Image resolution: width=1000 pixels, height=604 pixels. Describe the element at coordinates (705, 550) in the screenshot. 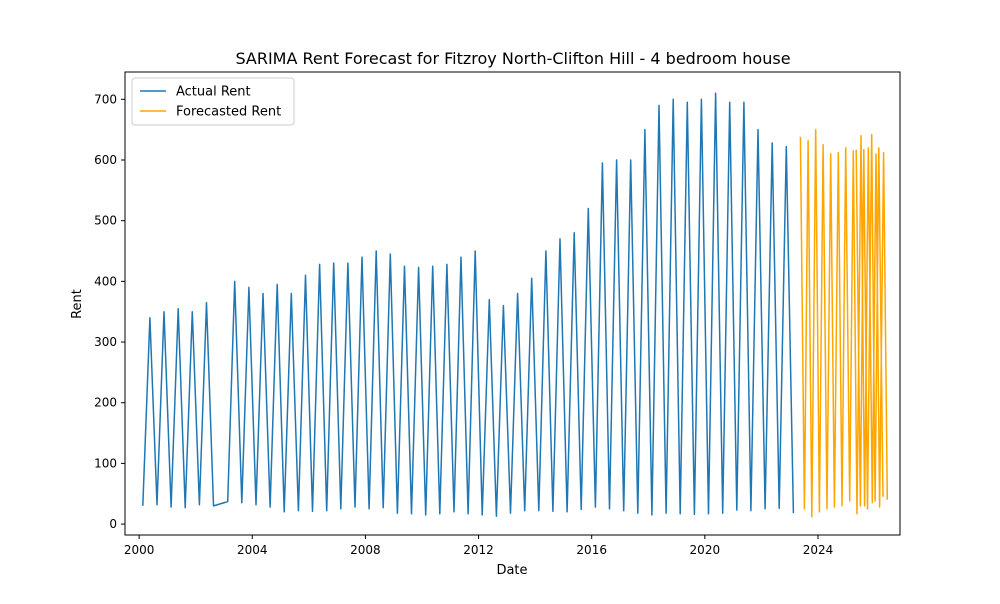

I see `x-tick-label: 2020` at that location.